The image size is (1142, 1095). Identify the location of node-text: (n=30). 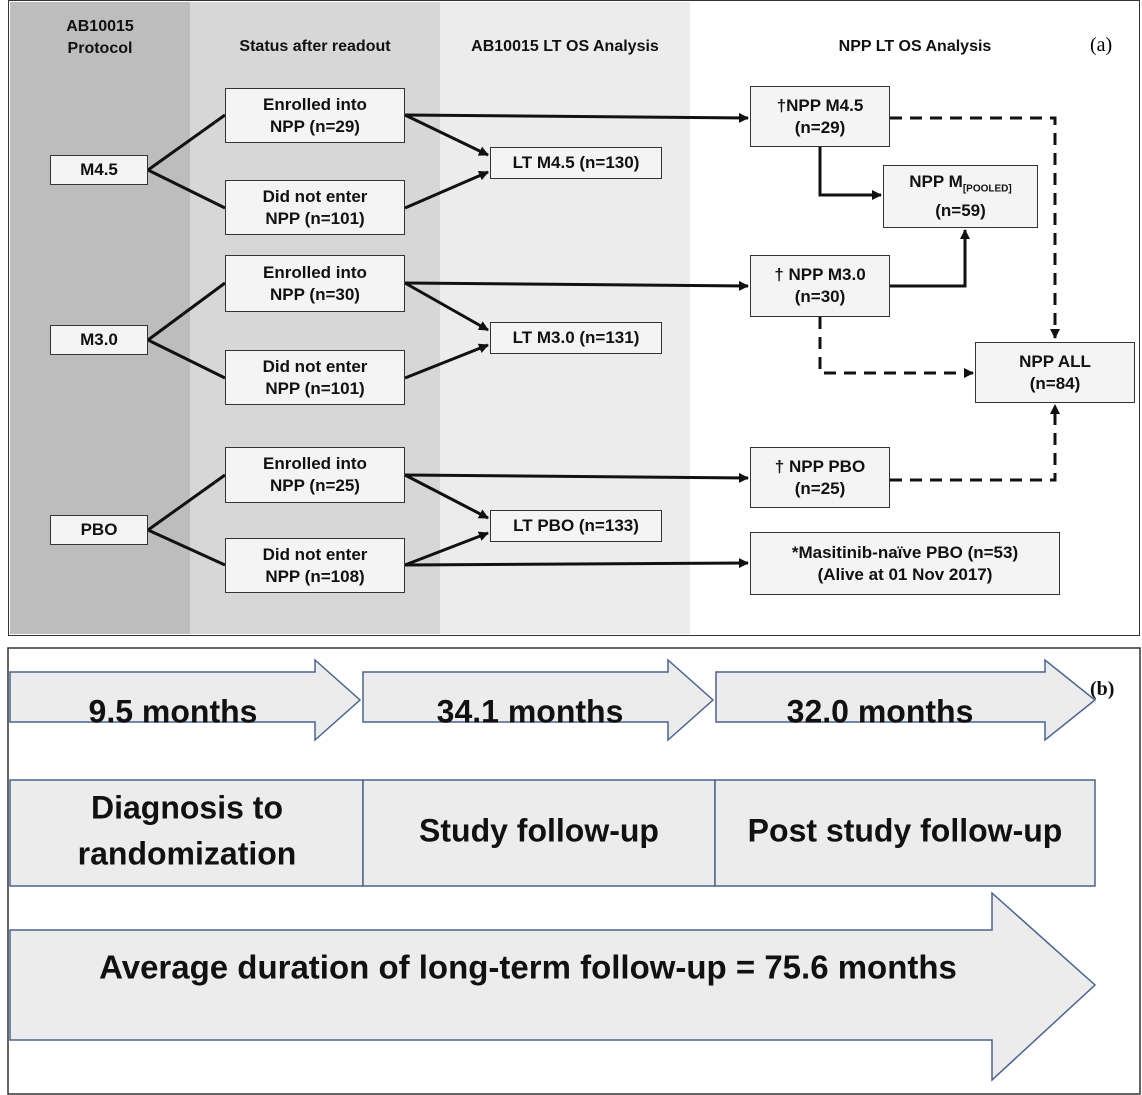
(820, 296).